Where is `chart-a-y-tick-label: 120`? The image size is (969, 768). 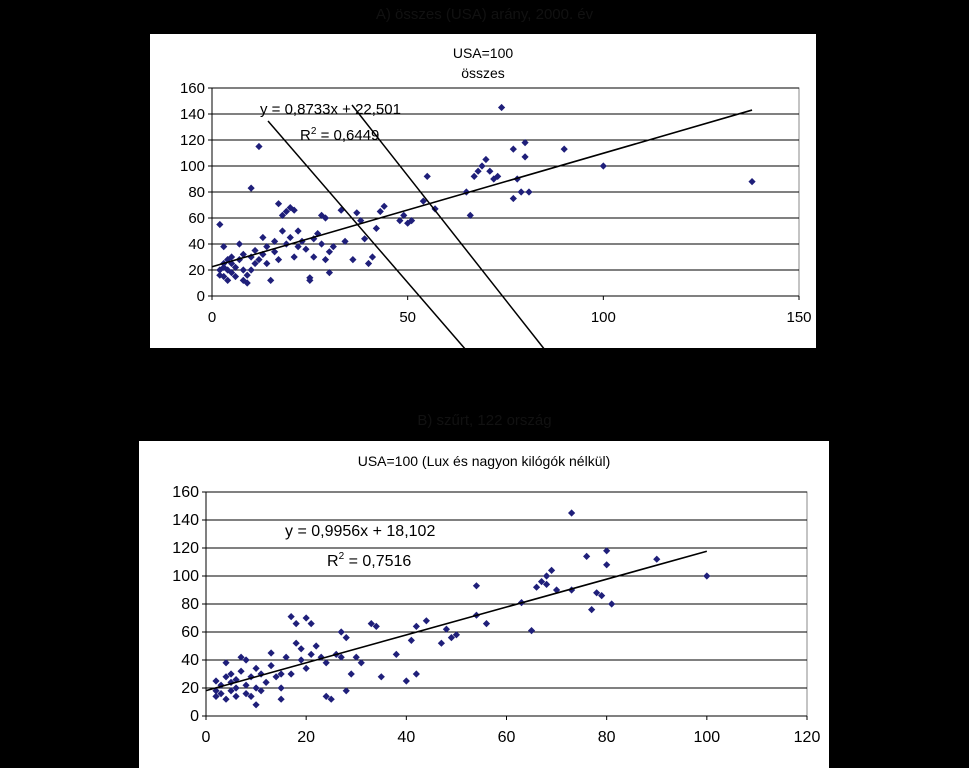 chart-a-y-tick-label: 120 is located at coordinates (192, 140).